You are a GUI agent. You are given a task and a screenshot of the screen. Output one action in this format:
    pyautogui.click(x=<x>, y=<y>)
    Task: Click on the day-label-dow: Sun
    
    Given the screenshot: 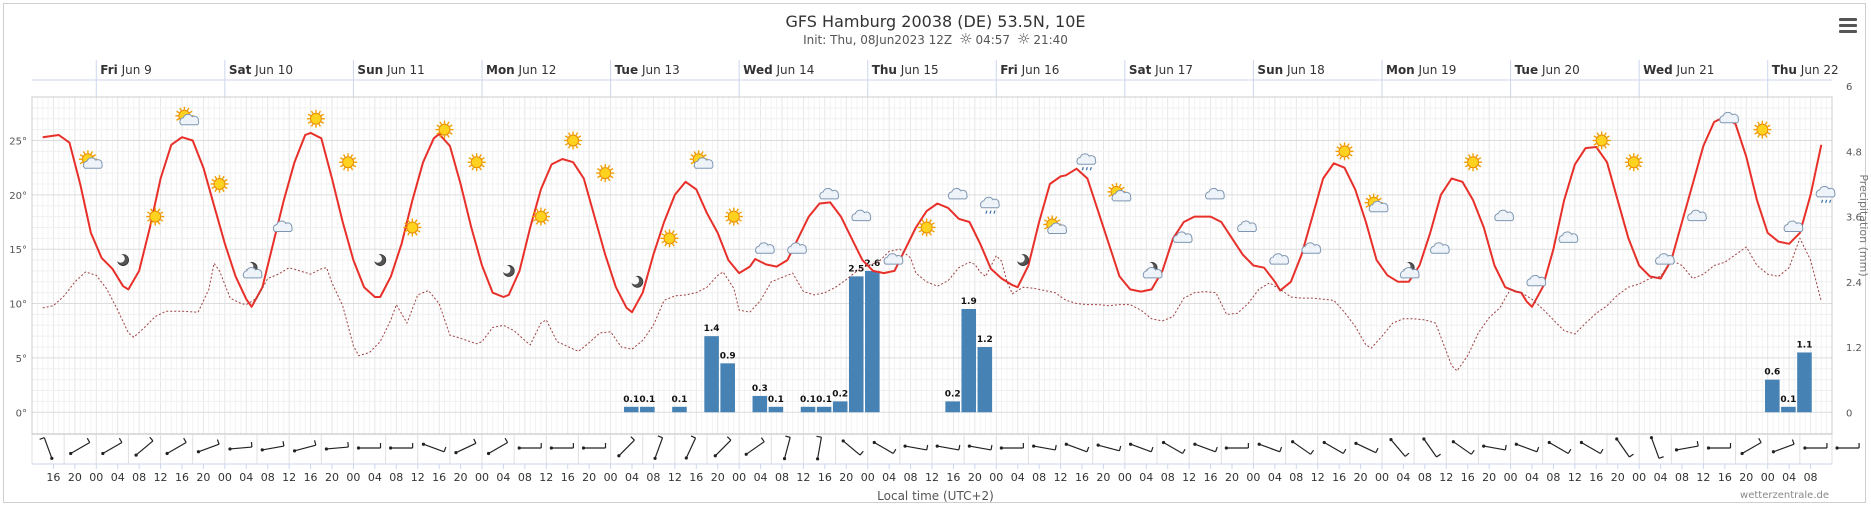 What is the action you would take?
    pyautogui.click(x=1270, y=70)
    